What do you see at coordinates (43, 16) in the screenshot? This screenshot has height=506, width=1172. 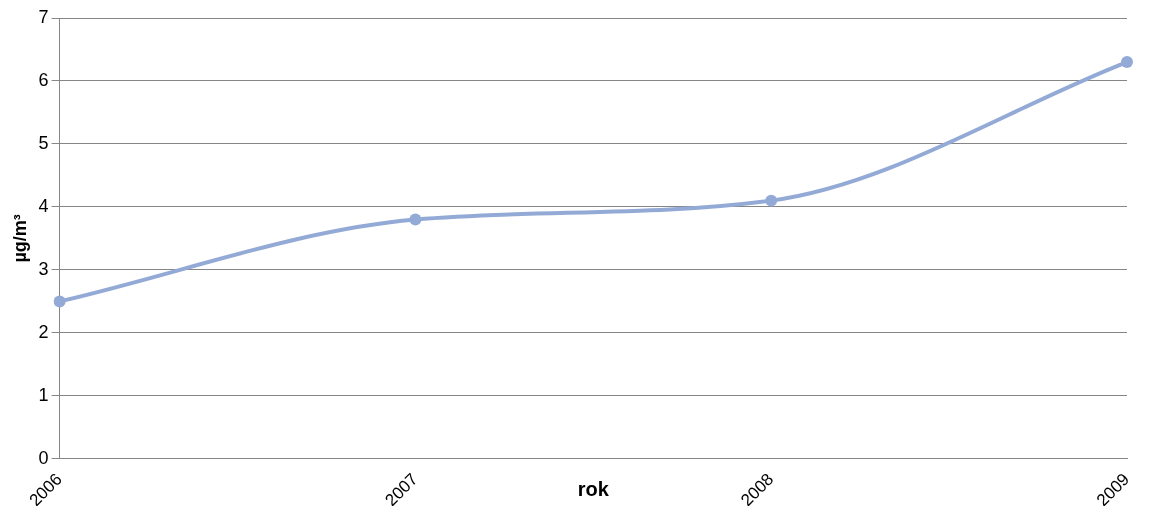 I see `y-tick-label: 7` at bounding box center [43, 16].